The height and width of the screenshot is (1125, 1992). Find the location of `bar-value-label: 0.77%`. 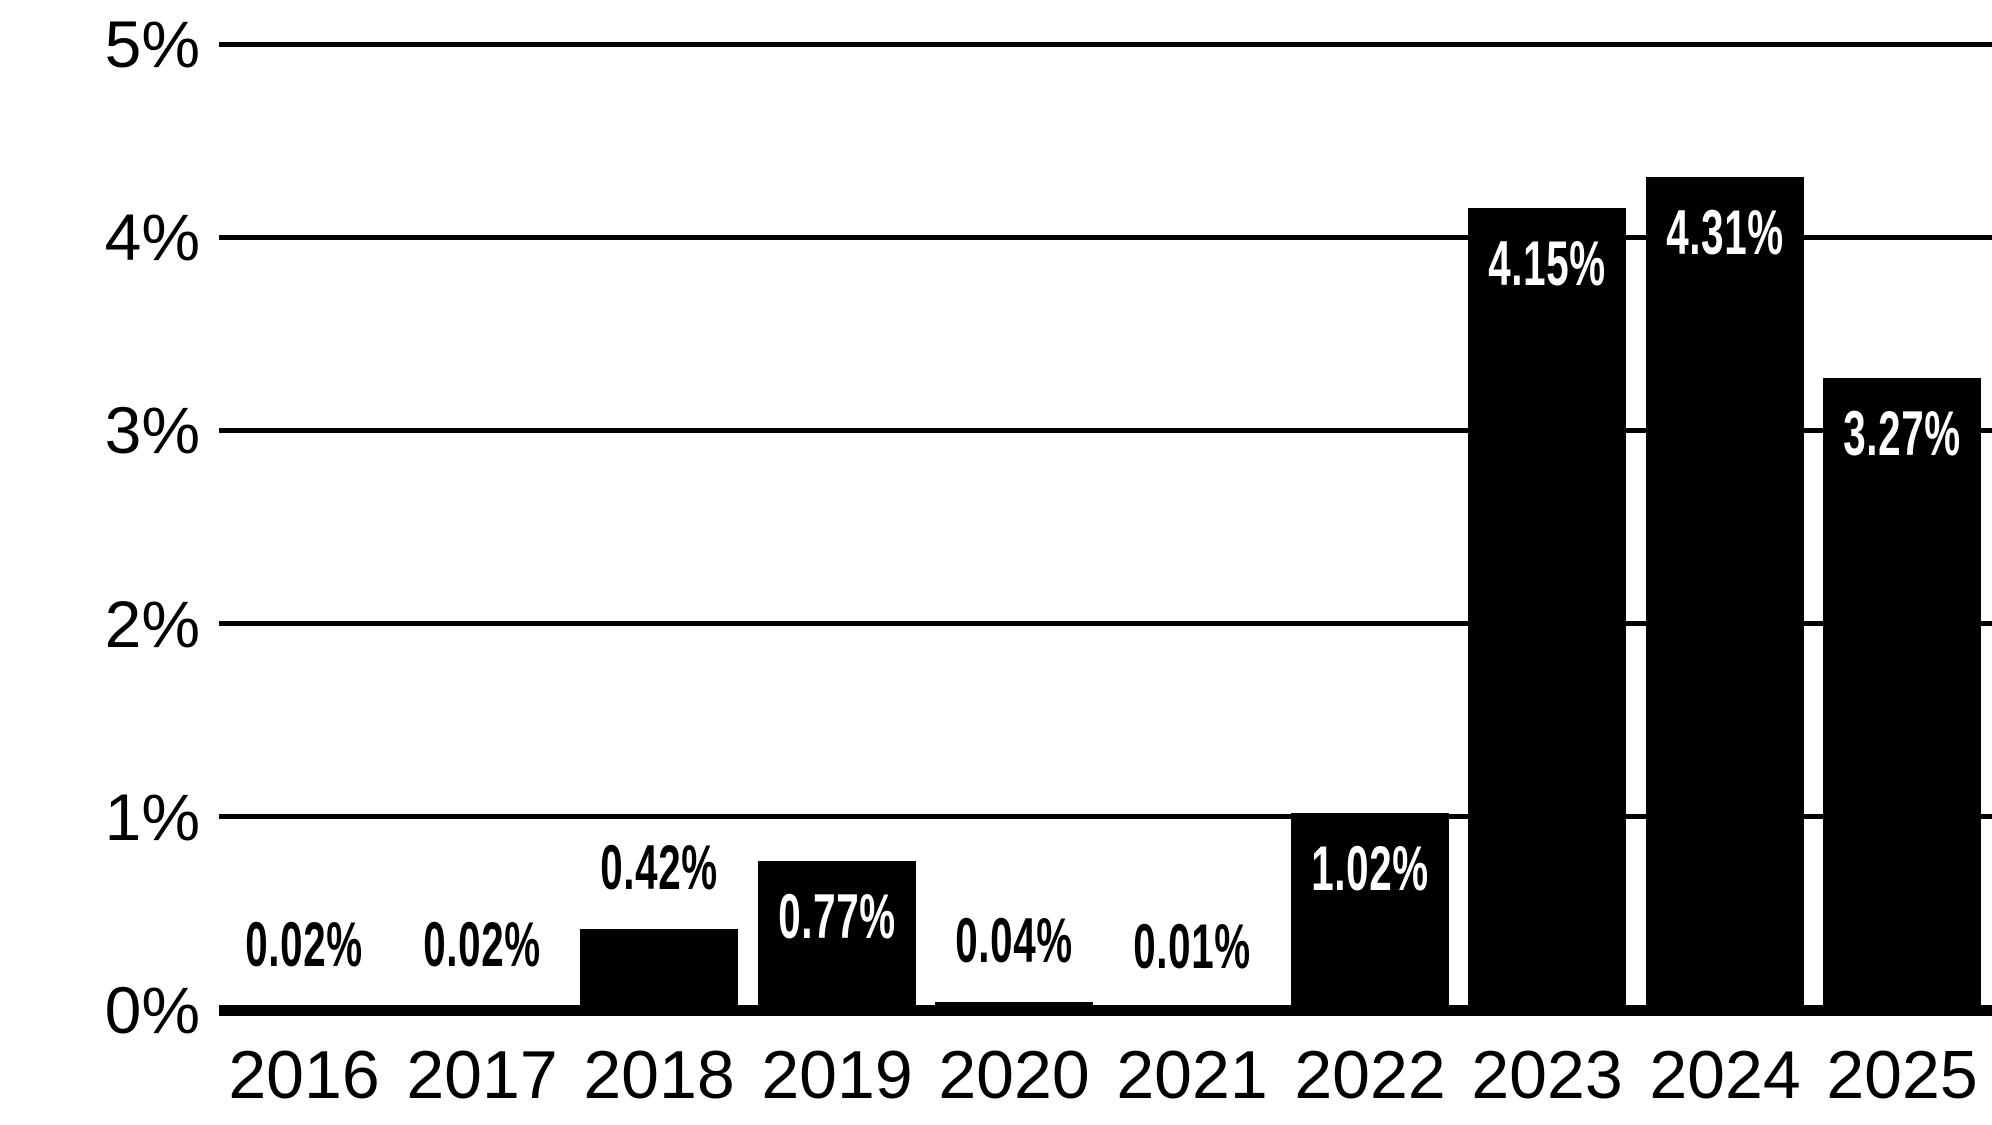

bar-value-label: 0.77% is located at coordinates (837, 917).